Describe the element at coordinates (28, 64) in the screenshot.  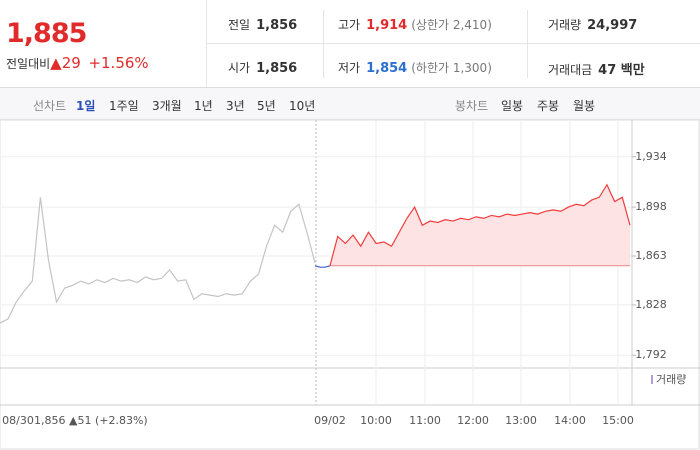
I see `change-label: 전일대비` at that location.